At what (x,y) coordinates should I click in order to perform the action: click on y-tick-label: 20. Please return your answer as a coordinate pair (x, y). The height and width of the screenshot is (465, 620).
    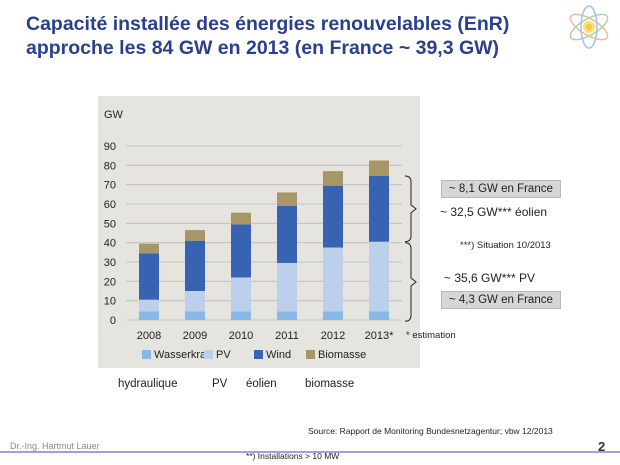
    Looking at the image, I should click on (110, 282).